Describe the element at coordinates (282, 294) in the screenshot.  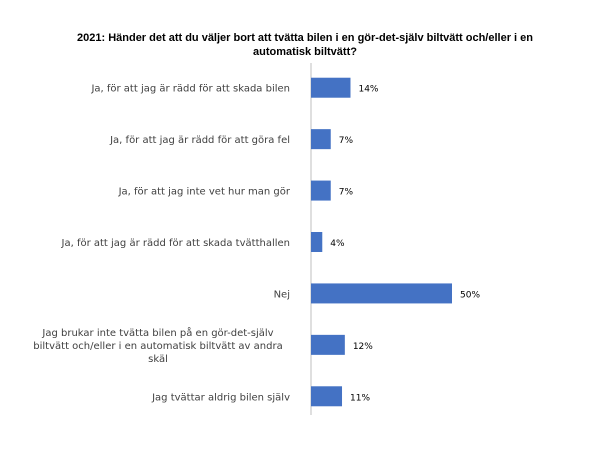
I see `category-label-5: Nej` at that location.